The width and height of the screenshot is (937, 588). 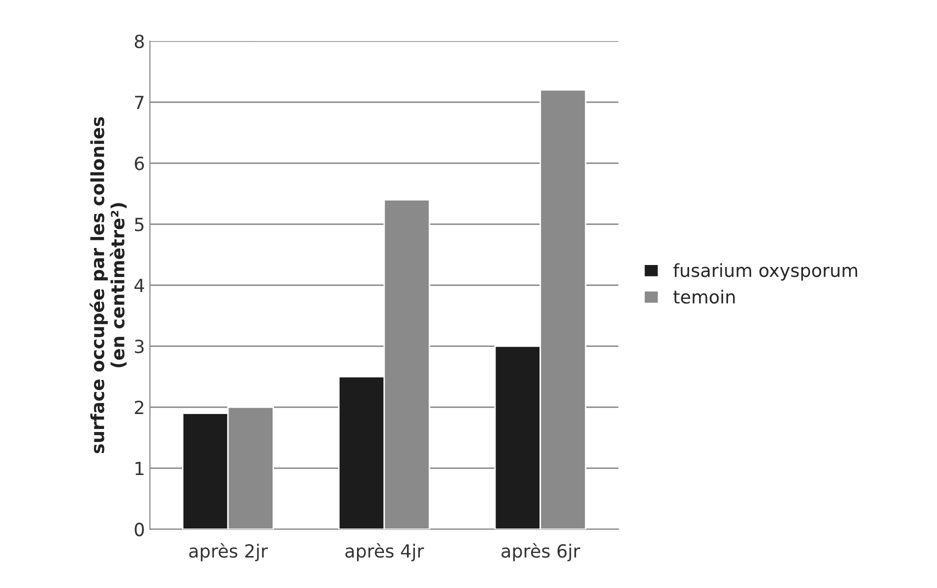 What do you see at coordinates (704, 297) in the screenshot?
I see `legend-label: temoin` at bounding box center [704, 297].